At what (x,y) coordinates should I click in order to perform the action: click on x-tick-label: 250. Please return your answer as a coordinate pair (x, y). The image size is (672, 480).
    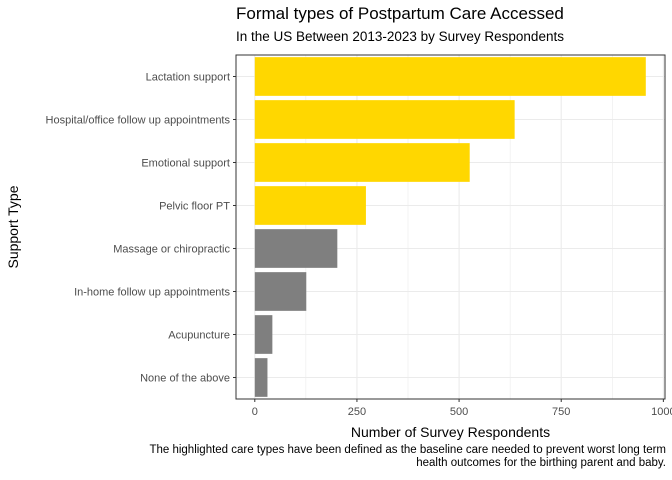
    Looking at the image, I should click on (357, 412).